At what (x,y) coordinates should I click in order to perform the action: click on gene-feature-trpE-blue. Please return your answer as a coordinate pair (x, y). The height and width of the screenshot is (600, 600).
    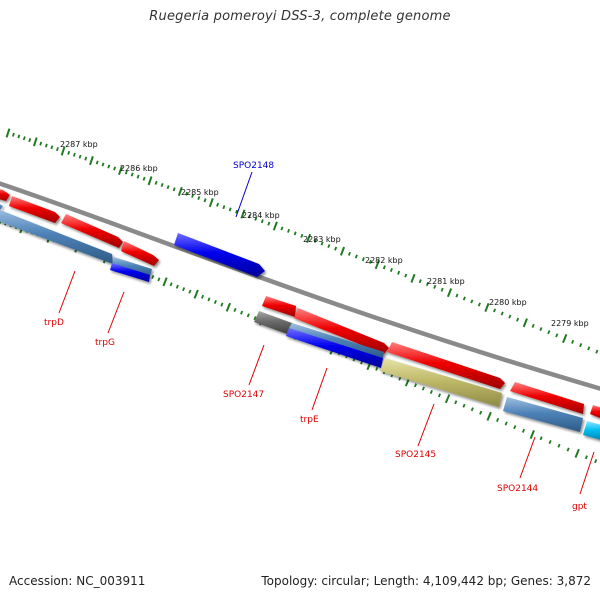
    Looking at the image, I should click on (334, 348).